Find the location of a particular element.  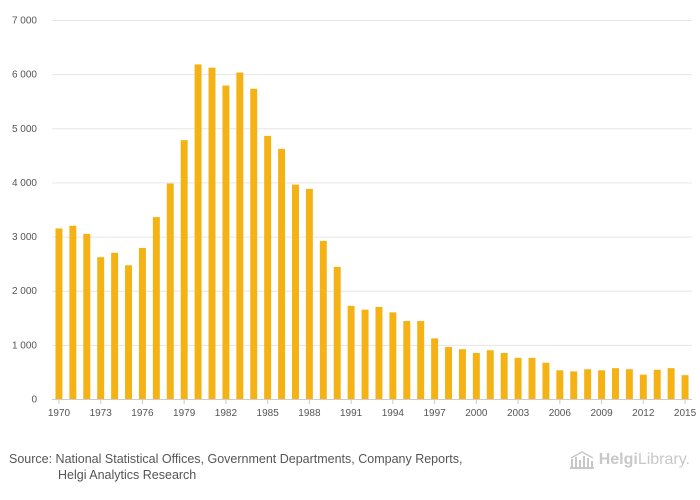

bar-2014 is located at coordinates (671, 383).